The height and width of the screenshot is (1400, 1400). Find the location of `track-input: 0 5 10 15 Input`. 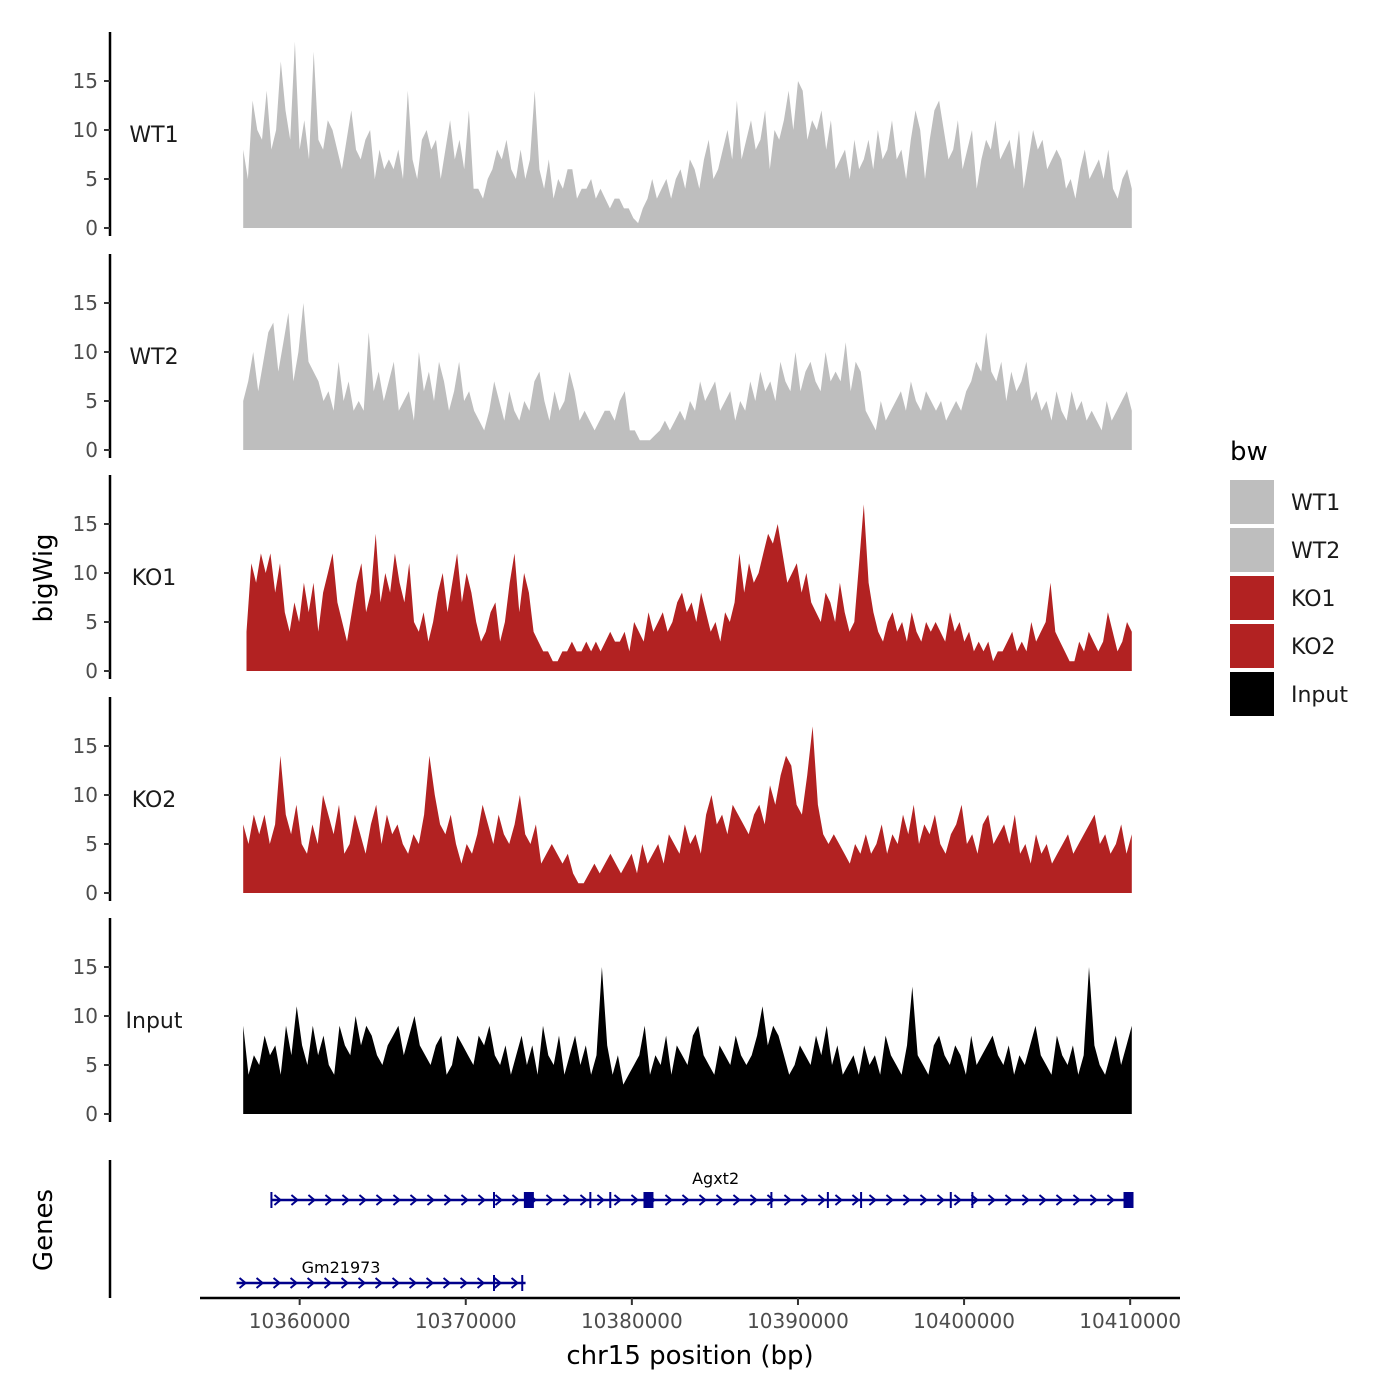

track-input: 0 5 10 15 Input is located at coordinates (602, 1022).